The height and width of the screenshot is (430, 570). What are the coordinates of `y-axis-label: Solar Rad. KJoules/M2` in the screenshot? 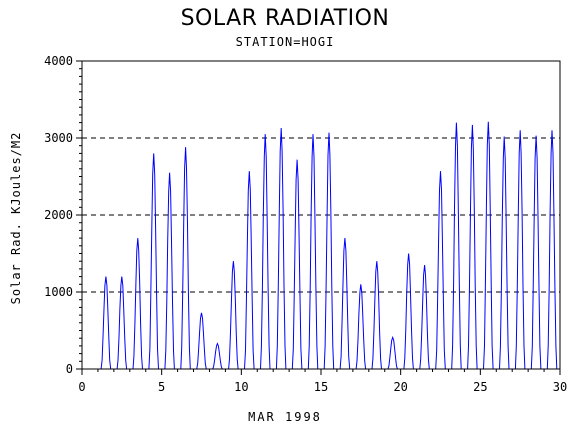 It's located at (16, 218).